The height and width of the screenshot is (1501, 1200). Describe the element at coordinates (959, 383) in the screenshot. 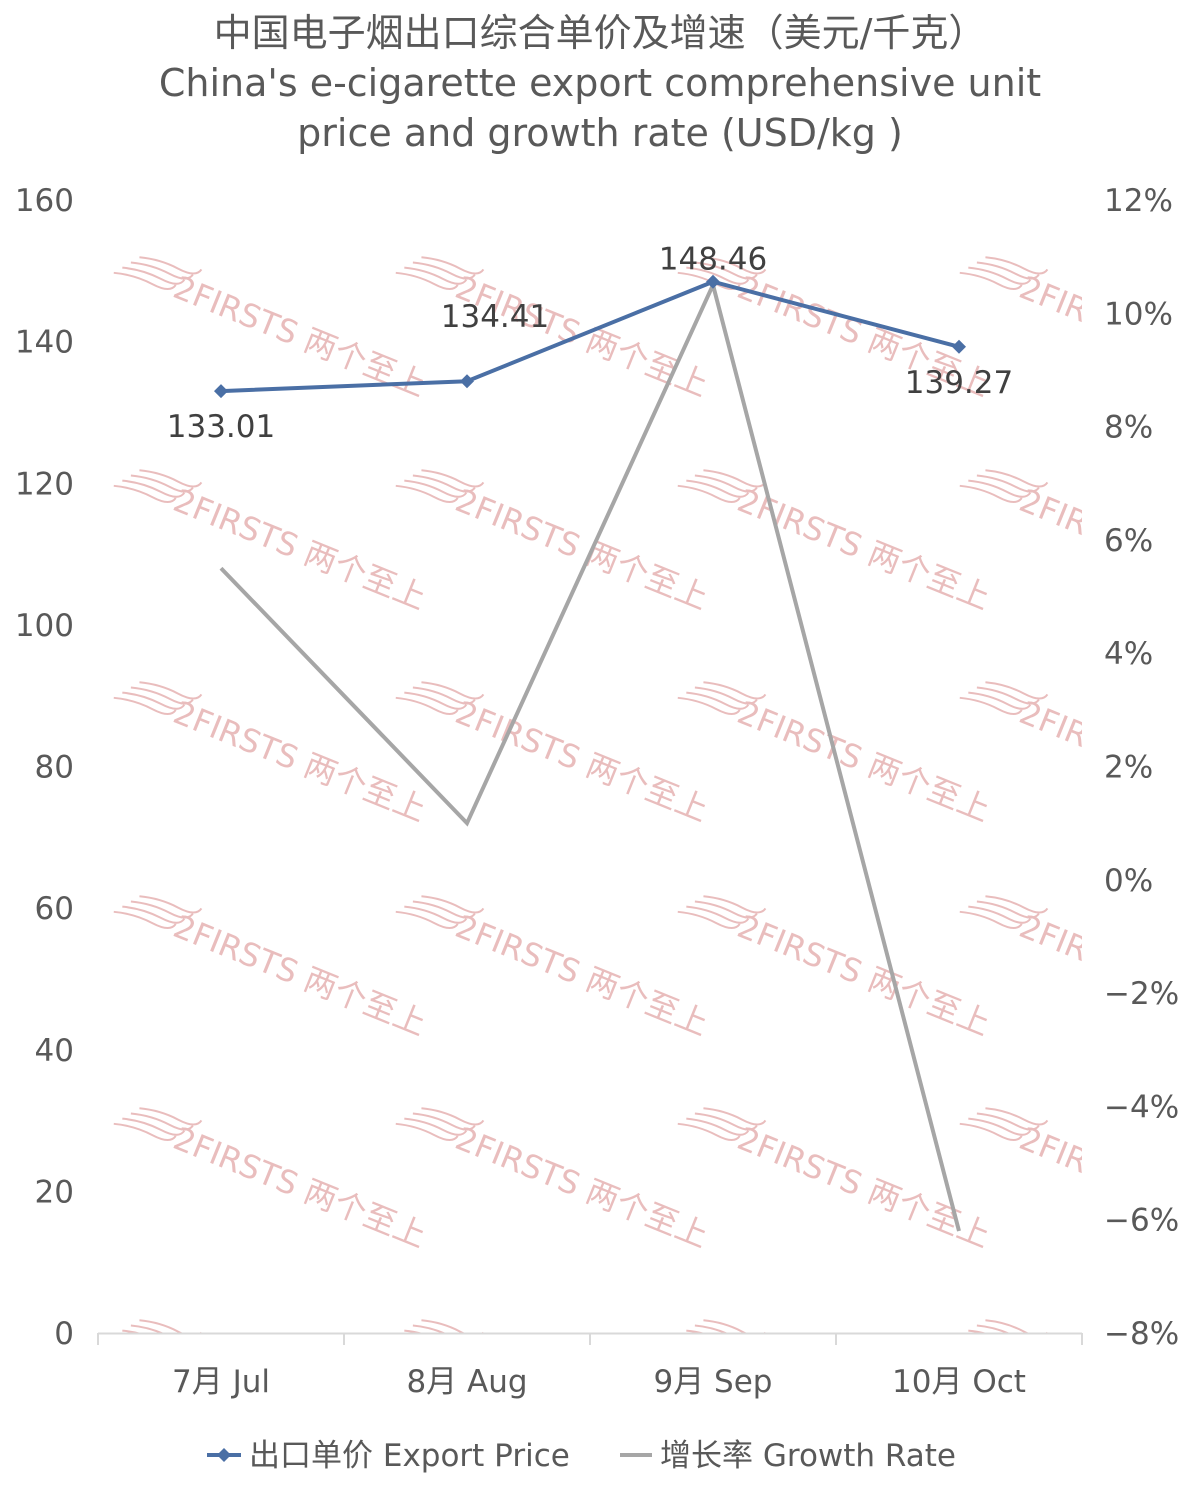

I see `data-label-export-price: 139.27` at that location.